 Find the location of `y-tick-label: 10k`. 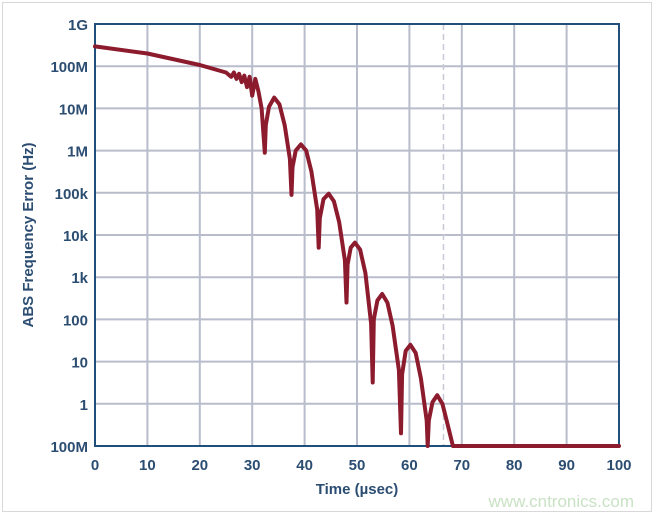

y-tick-label: 10k is located at coordinates (76, 236).